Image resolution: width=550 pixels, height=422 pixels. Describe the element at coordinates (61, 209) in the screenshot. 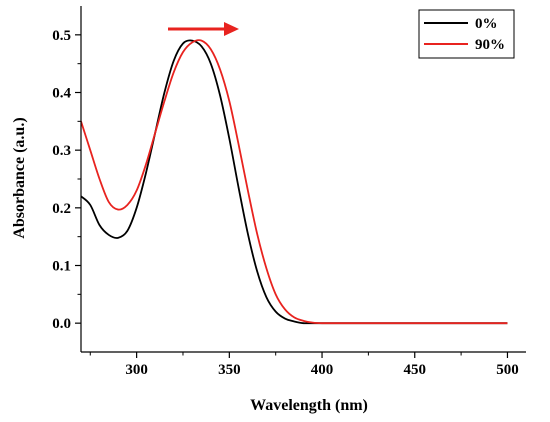

I see `y-tick-label-2: 0.2` at that location.